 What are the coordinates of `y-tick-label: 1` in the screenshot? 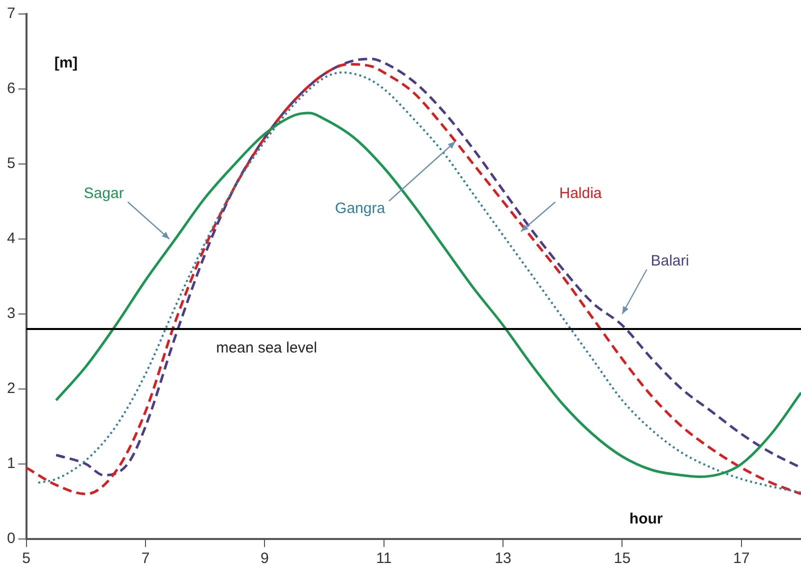 It's located at (11, 463).